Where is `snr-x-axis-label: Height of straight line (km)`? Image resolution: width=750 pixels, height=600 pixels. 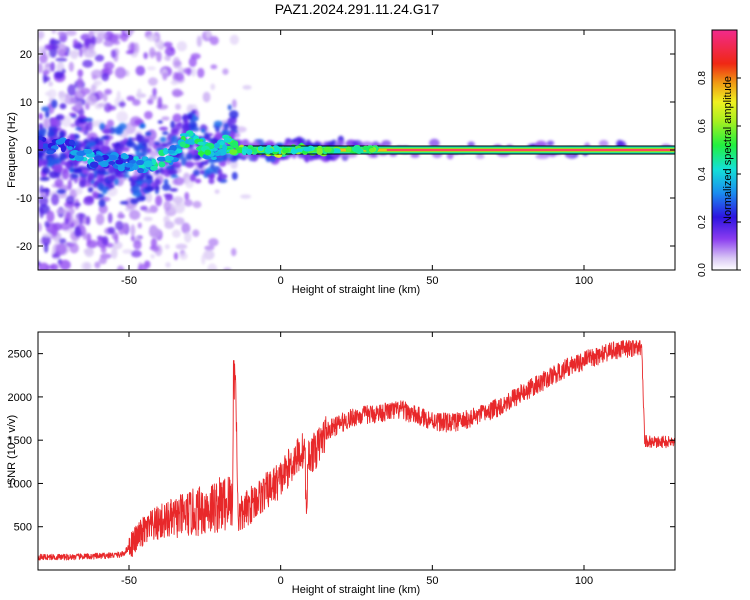
snr-x-axis-label: Height of straight line (km) is located at coordinates (356, 590).